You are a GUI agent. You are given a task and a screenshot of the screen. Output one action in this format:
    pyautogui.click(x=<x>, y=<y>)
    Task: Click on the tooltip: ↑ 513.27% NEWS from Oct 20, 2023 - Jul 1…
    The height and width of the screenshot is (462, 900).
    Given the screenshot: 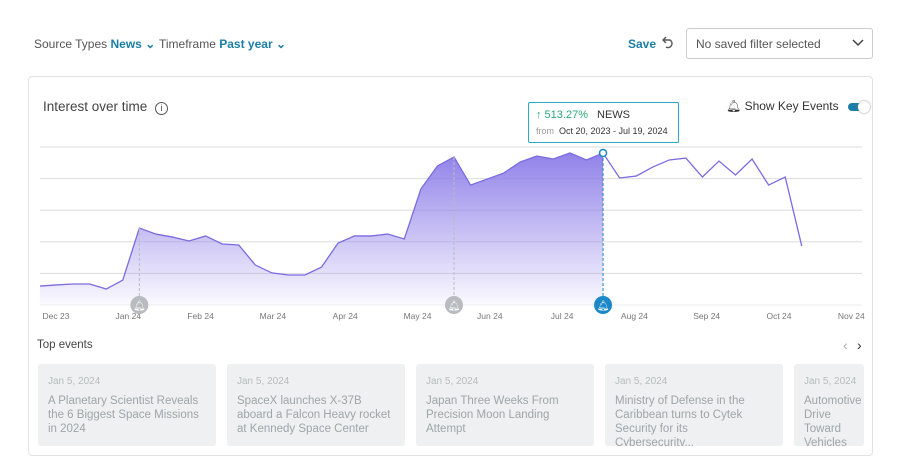 What is the action you would take?
    pyautogui.click(x=603, y=122)
    